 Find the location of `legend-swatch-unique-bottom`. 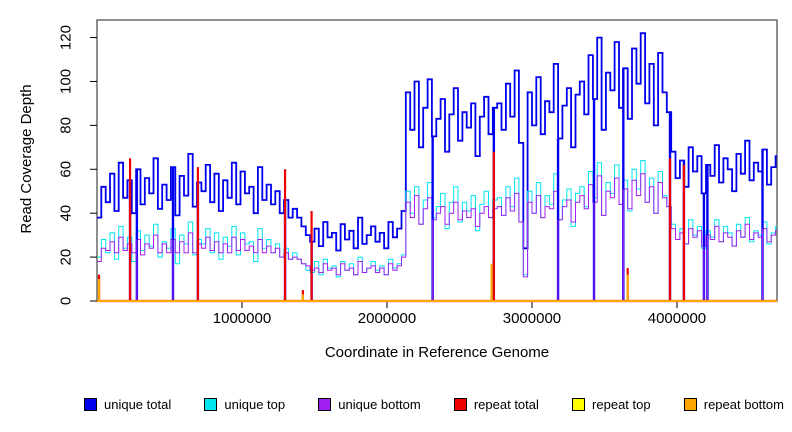

legend-swatch-unique-bottom is located at coordinates (325, 404).